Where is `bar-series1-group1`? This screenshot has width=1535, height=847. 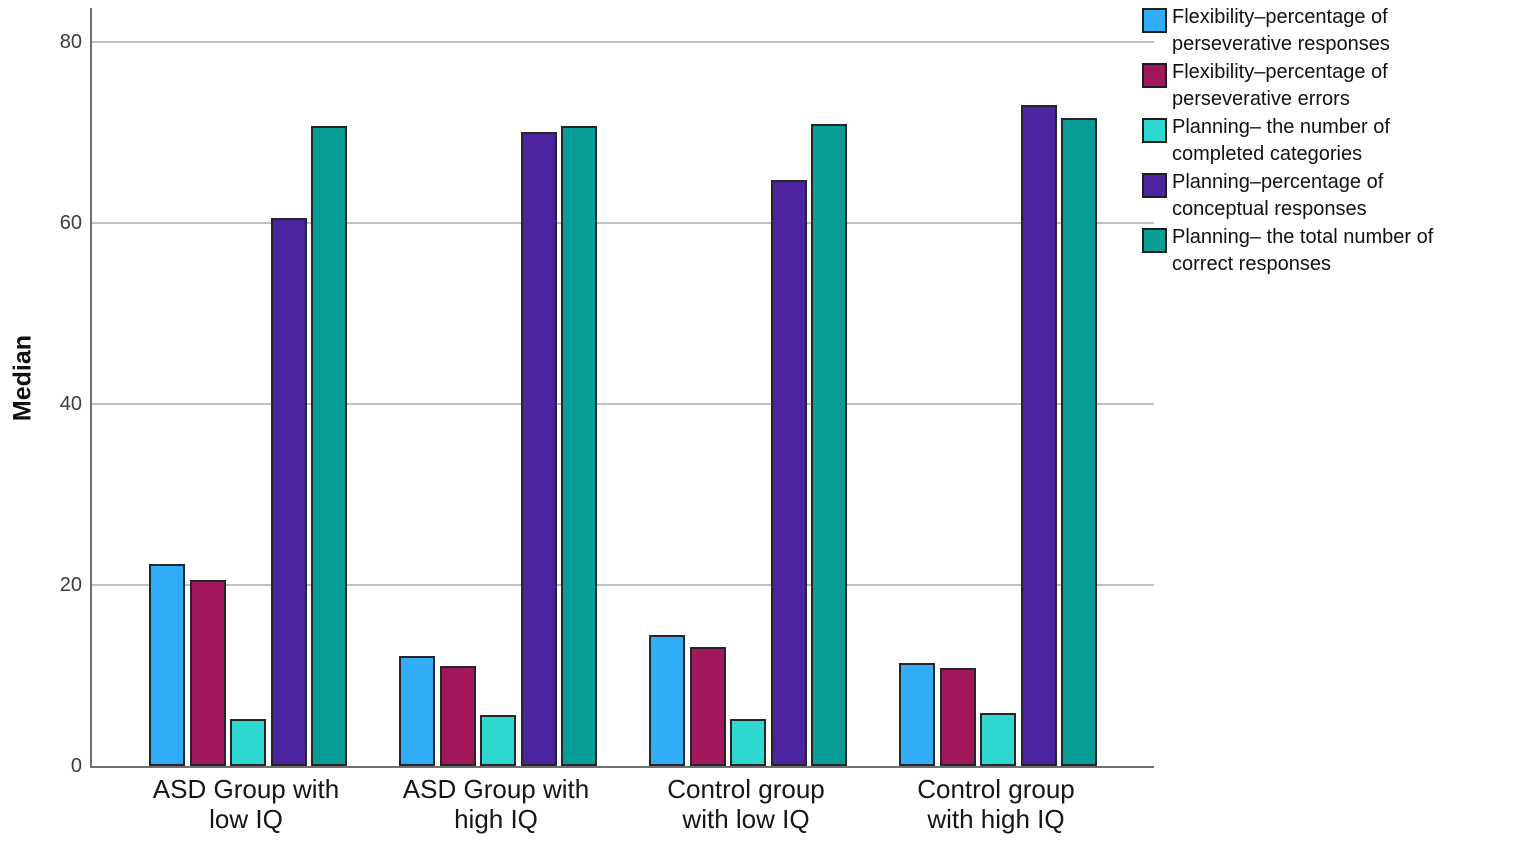
bar-series1-group1 is located at coordinates (167, 665).